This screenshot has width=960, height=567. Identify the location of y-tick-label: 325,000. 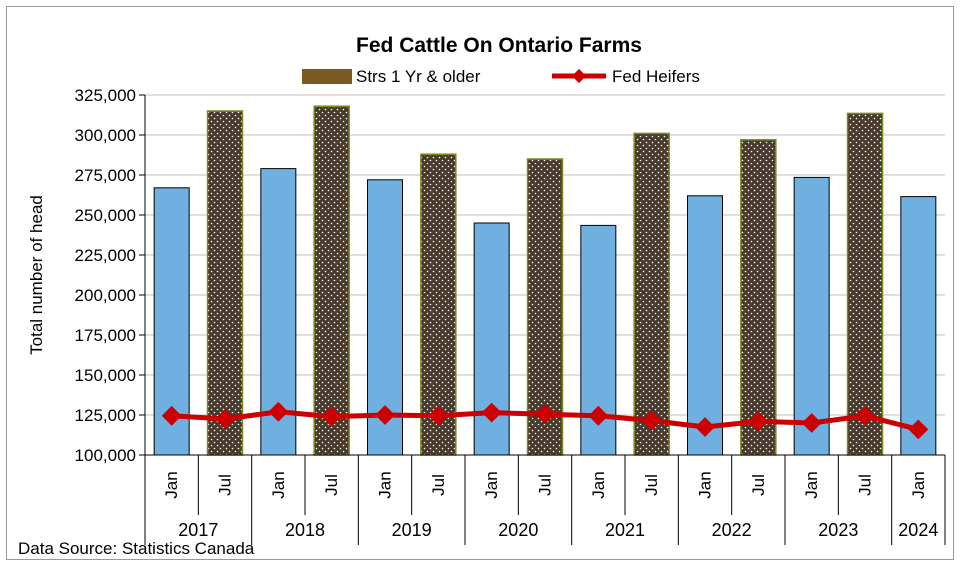
(105, 95).